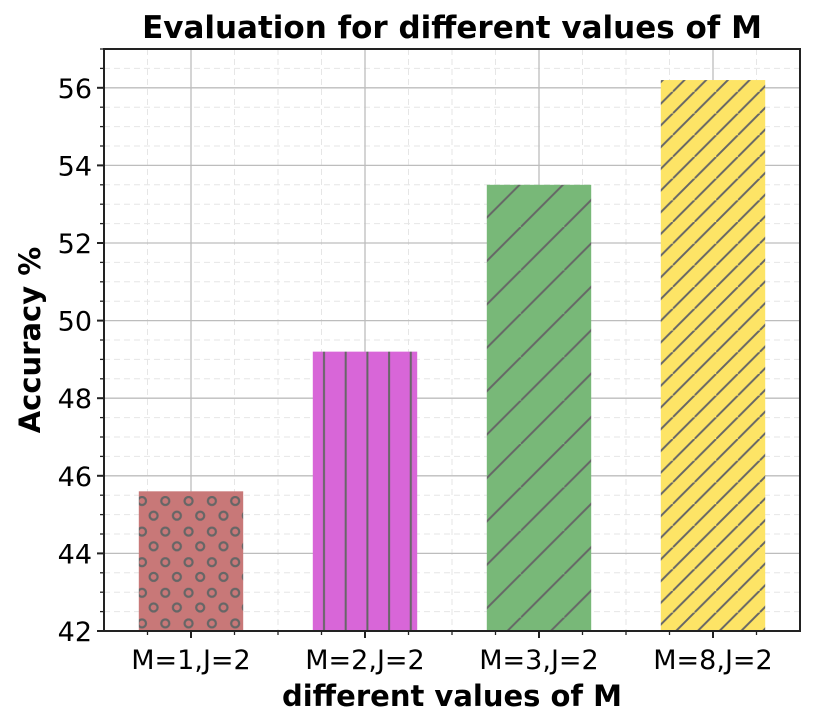  Describe the element at coordinates (712, 660) in the screenshot. I see `x-tick-label: M=8,J=2` at that location.